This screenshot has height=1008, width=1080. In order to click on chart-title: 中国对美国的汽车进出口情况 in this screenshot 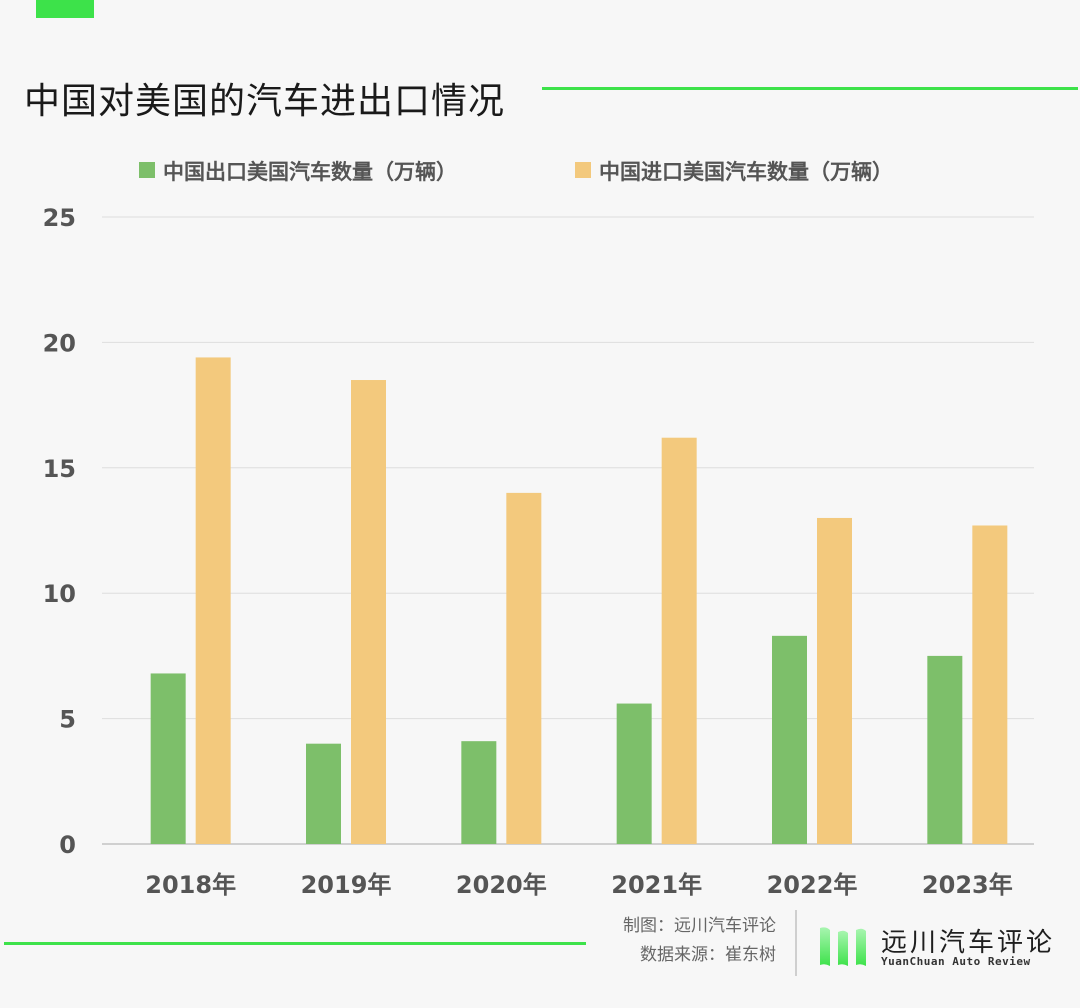, I will do `click(265, 101)`.